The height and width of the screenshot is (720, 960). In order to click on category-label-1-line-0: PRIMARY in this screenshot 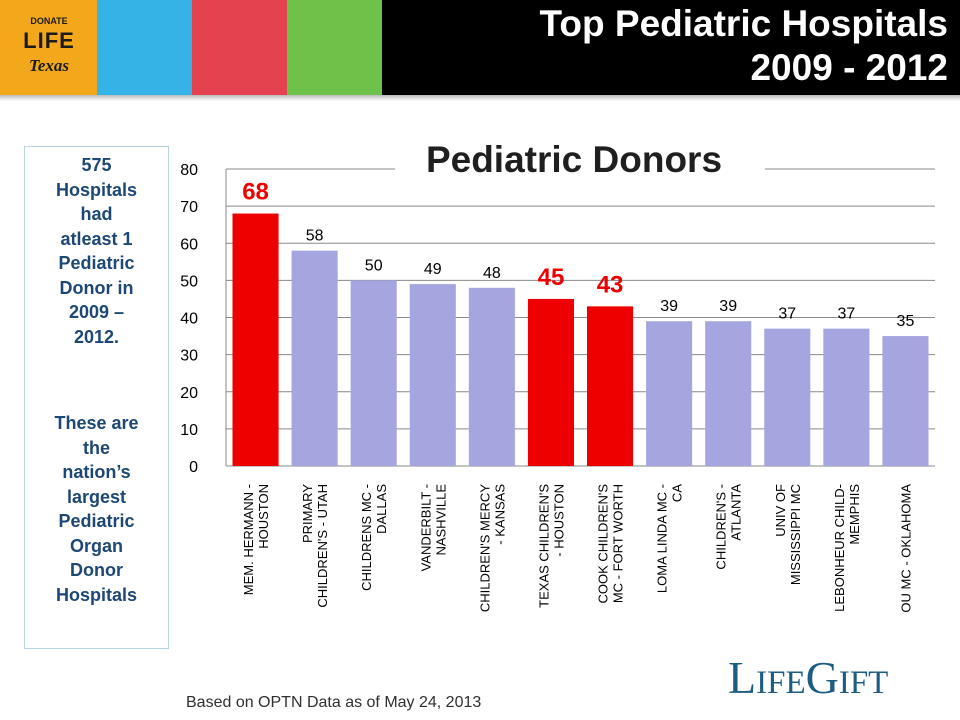, I will do `click(307, 513)`.